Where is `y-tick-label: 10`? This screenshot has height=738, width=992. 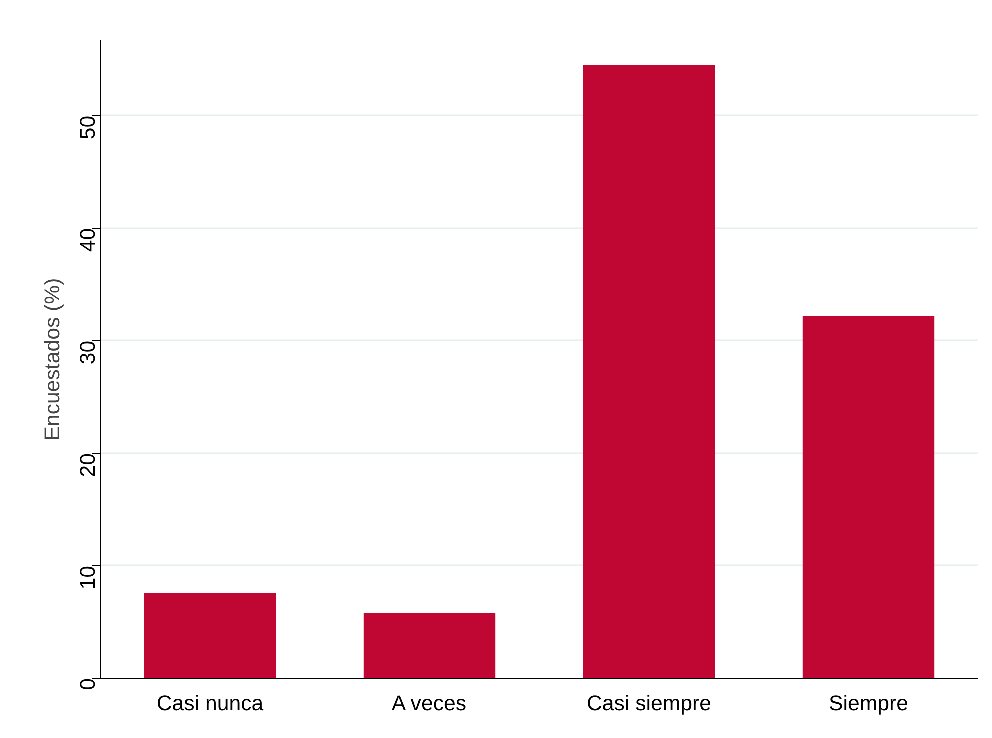
y-tick-label: 10 is located at coordinates (88, 578).